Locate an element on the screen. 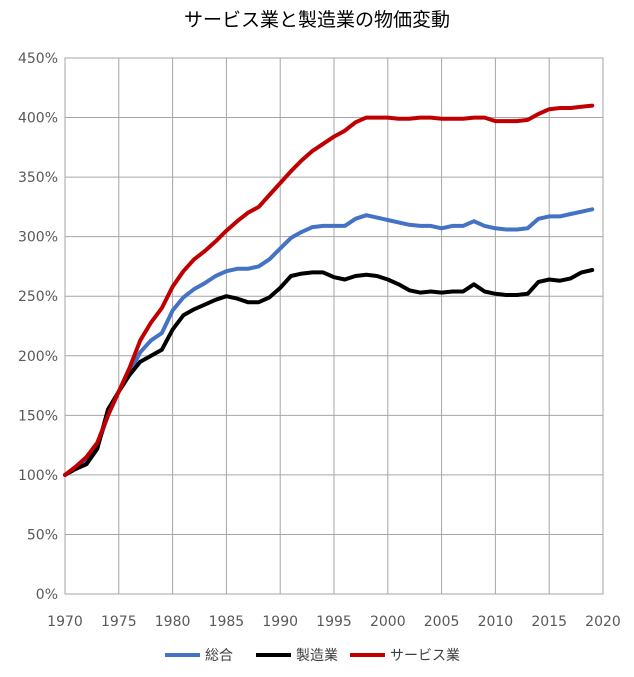 The height and width of the screenshot is (677, 634). x-tick-label: 1995 is located at coordinates (334, 622).